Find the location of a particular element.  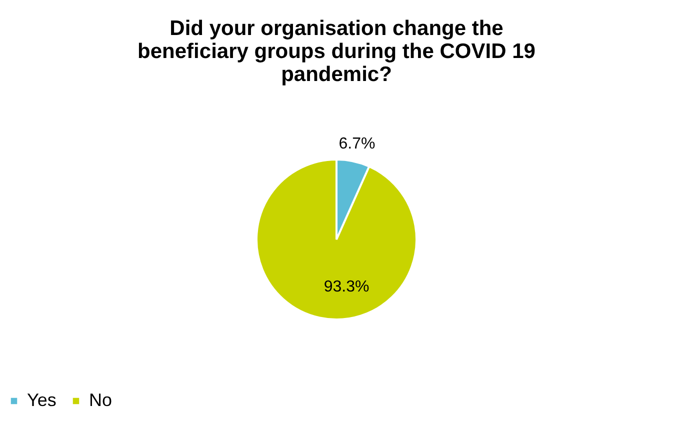

text: Did your organisation change the is located at coordinates (337, 28).